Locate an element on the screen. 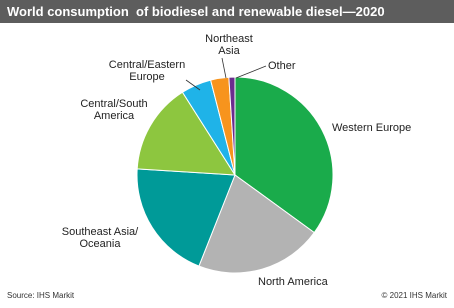  title-bar is located at coordinates (227, 11).